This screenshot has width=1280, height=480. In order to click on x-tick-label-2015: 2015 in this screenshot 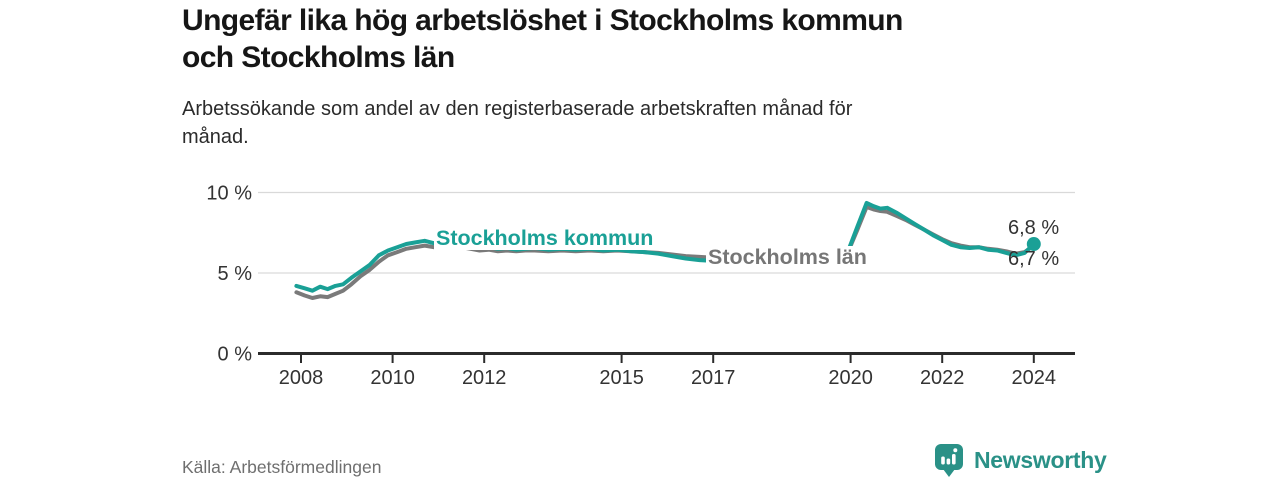, I will do `click(621, 378)`.